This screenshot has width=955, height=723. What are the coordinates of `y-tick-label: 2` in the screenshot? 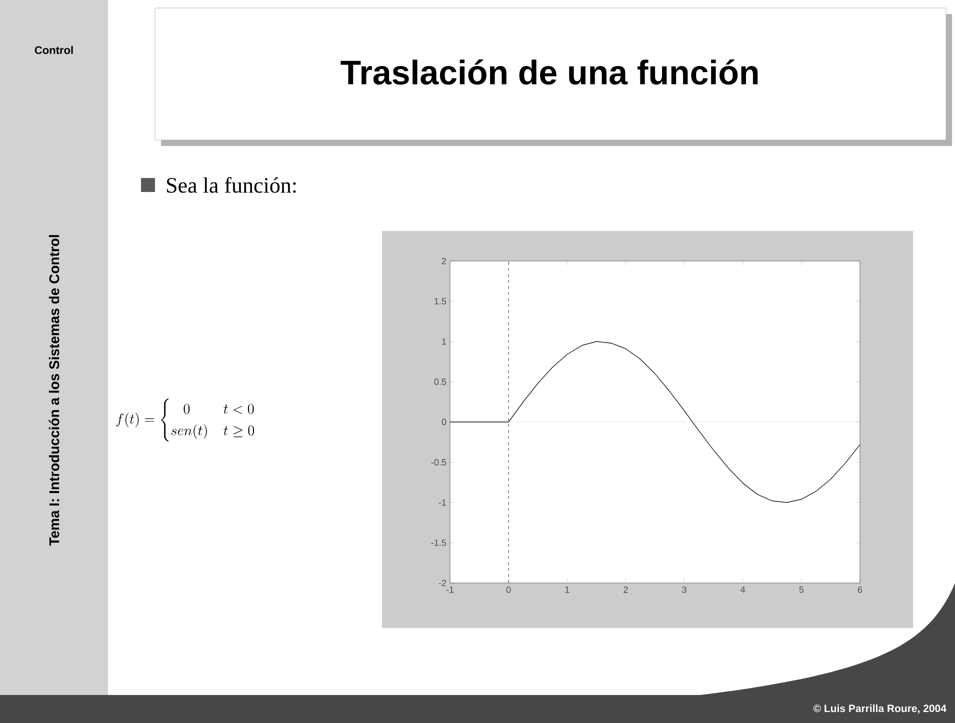 It's located at (444, 261).